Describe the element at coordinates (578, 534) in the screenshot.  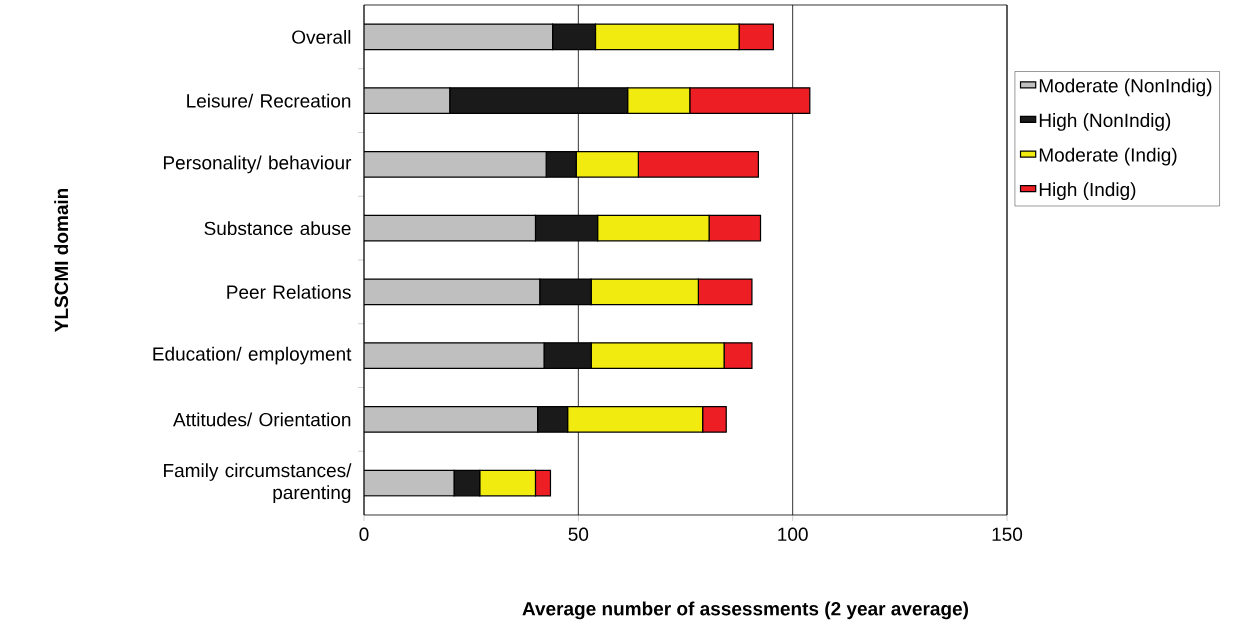
I see `x-tick-label: 50` at that location.